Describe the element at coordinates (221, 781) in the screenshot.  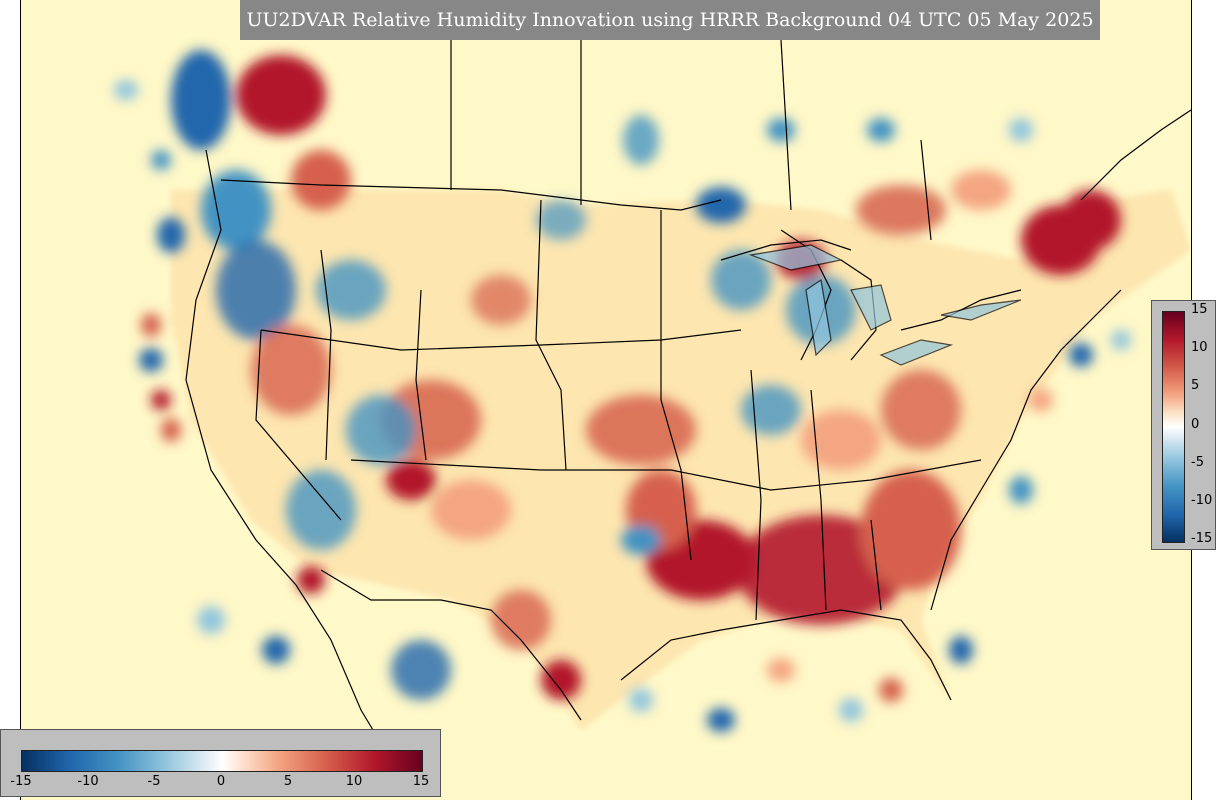
I see `horizontal-colorbar-tick: 0` at that location.